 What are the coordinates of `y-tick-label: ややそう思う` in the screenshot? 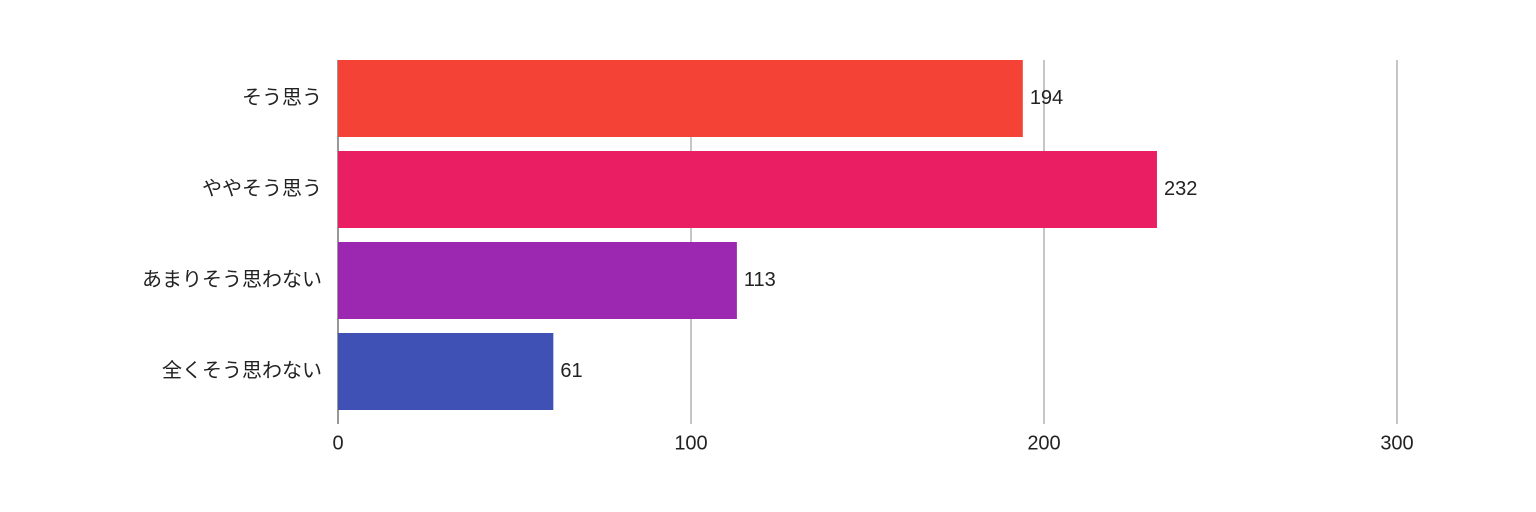 It's located at (262, 189).